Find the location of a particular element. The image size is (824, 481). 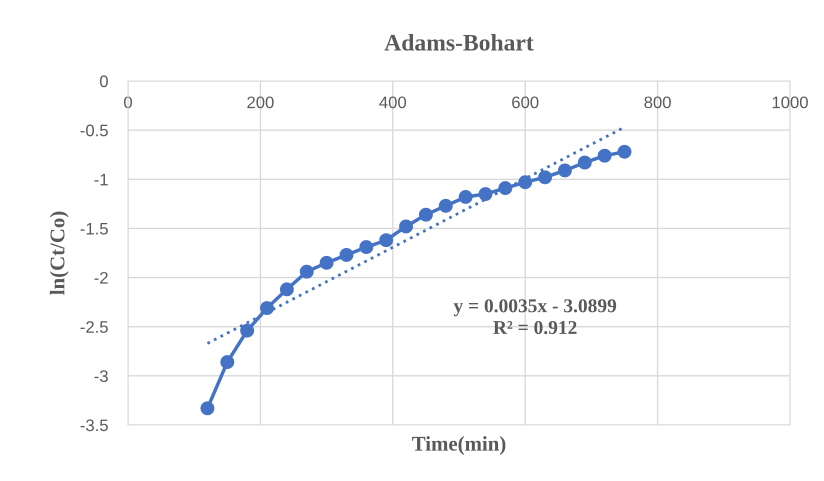

x-tick-label: 1000 is located at coordinates (790, 102).